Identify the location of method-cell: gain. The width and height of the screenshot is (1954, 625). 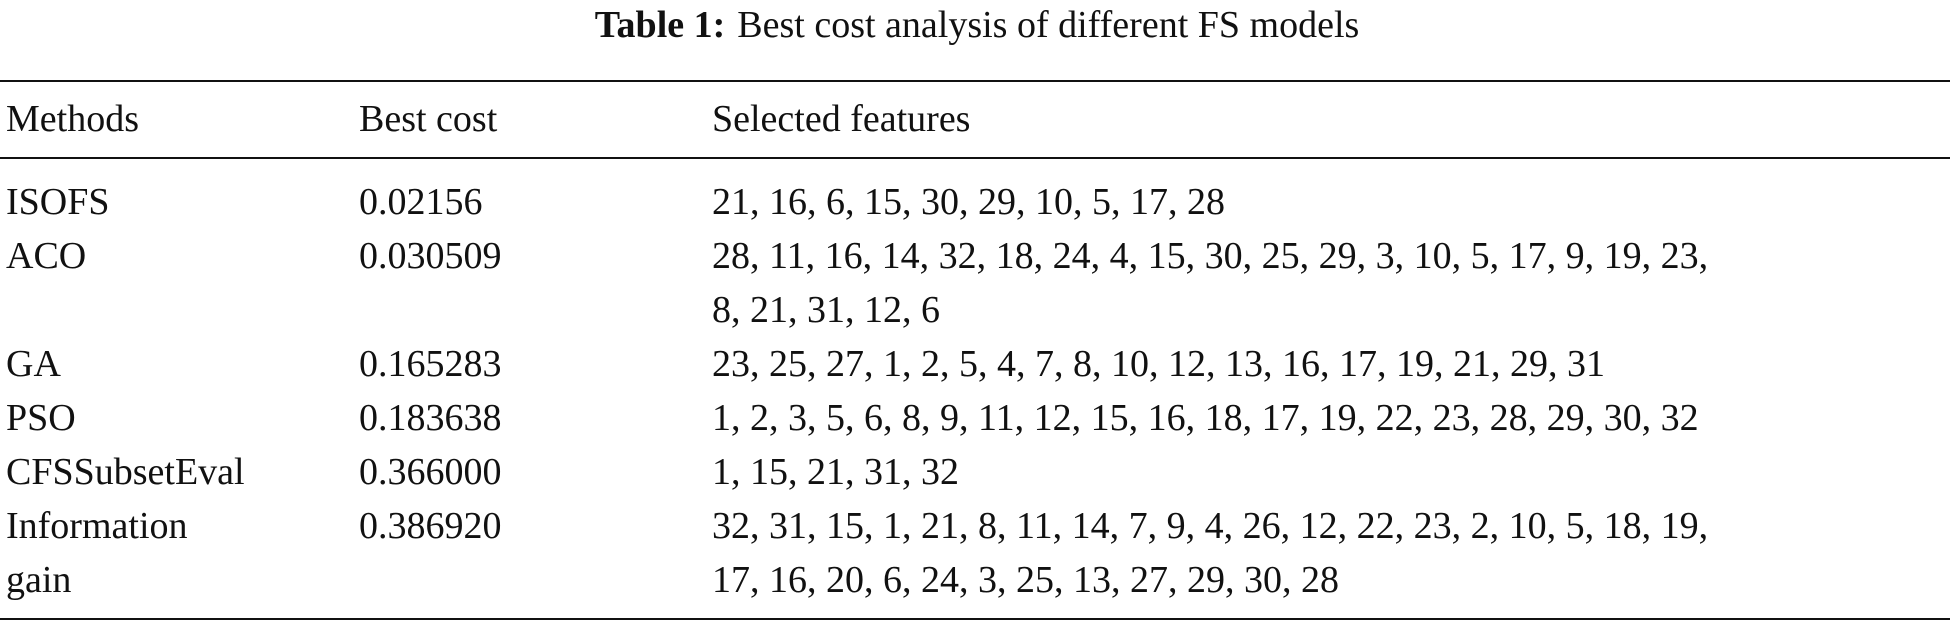
(39, 580).